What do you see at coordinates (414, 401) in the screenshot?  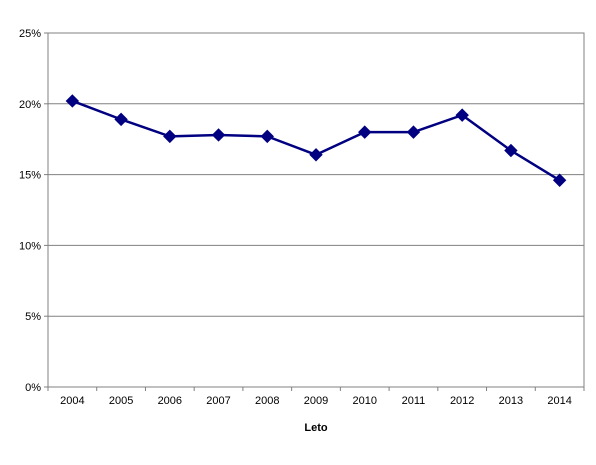 I see `x-tick-label: 2011` at bounding box center [414, 401].